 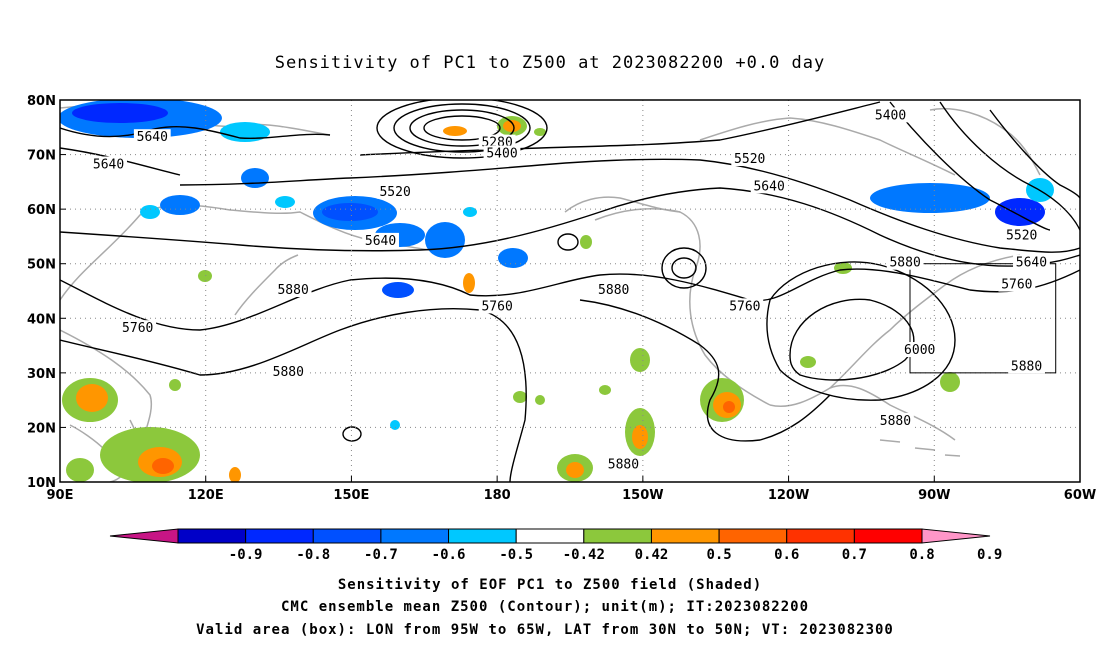 I want to click on x-tick-label: 120E, so click(x=206, y=495).